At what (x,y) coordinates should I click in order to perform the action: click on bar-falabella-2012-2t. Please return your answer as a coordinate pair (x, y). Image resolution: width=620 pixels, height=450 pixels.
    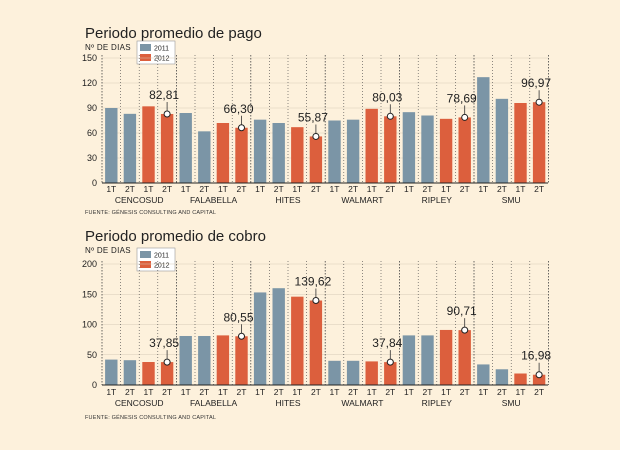
    Looking at the image, I should click on (241, 360).